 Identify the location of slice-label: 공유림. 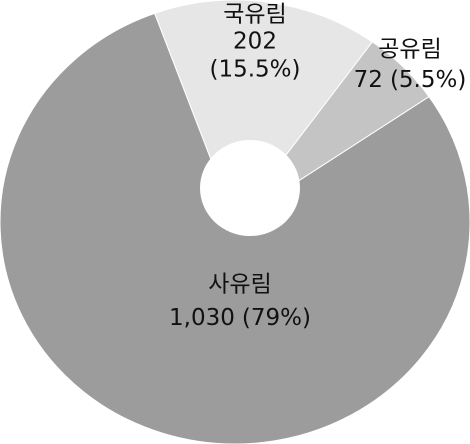
(409, 50).